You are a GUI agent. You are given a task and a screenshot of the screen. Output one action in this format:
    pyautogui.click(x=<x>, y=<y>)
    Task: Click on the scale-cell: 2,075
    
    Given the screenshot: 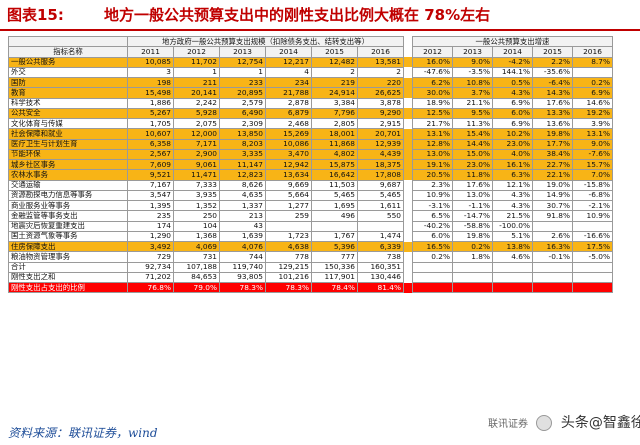 What is the action you would take?
    pyautogui.click(x=196, y=123)
    